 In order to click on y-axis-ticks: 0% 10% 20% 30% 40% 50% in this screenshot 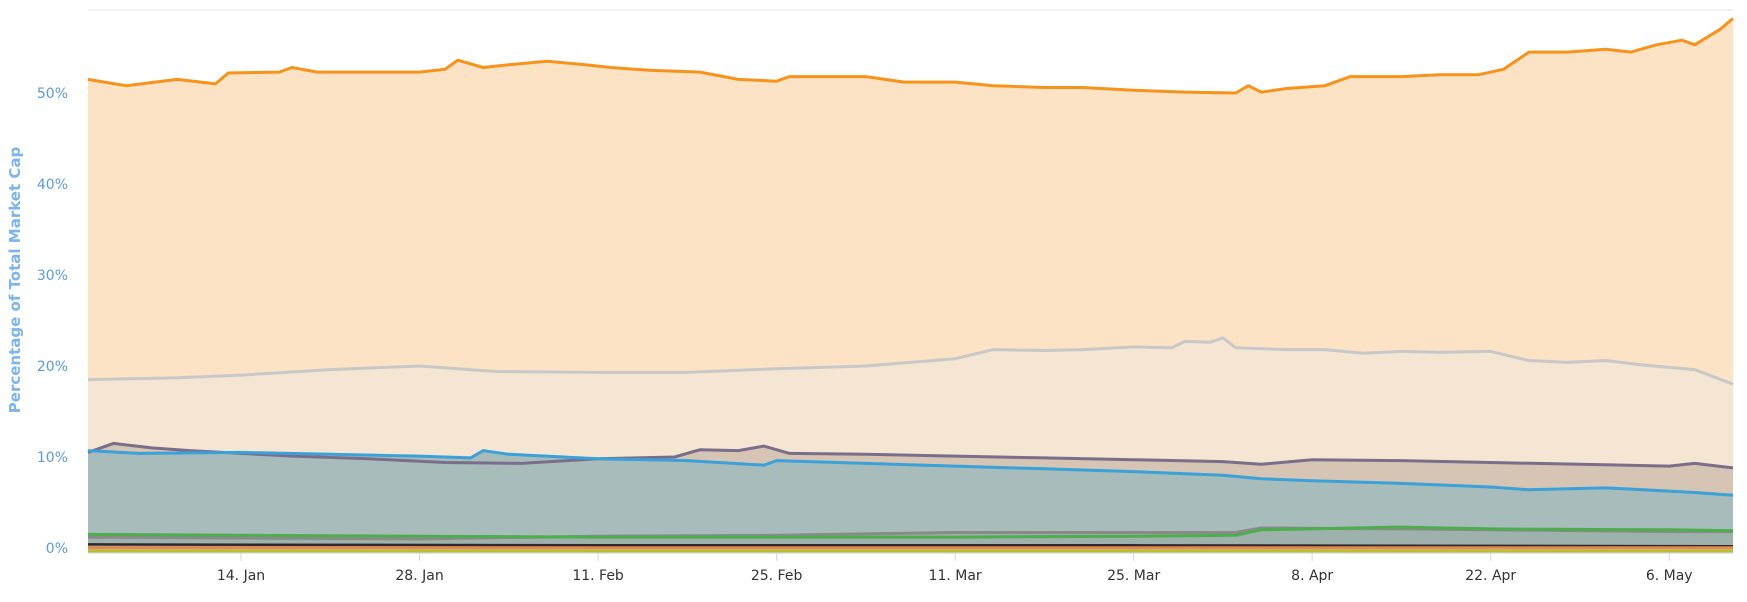, I will do `click(52, 321)`.